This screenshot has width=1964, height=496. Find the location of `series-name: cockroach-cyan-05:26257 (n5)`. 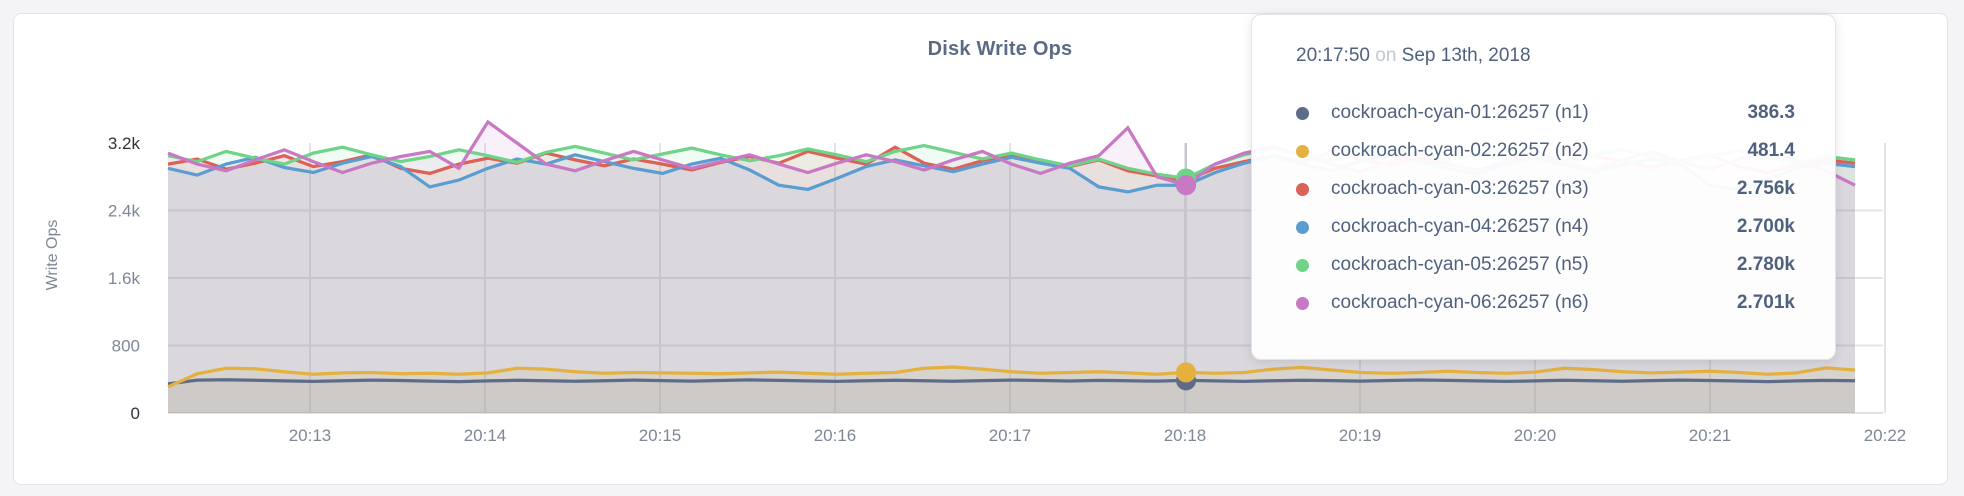

series-name: cockroach-cyan-05:26257 (n5) is located at coordinates (1460, 264).